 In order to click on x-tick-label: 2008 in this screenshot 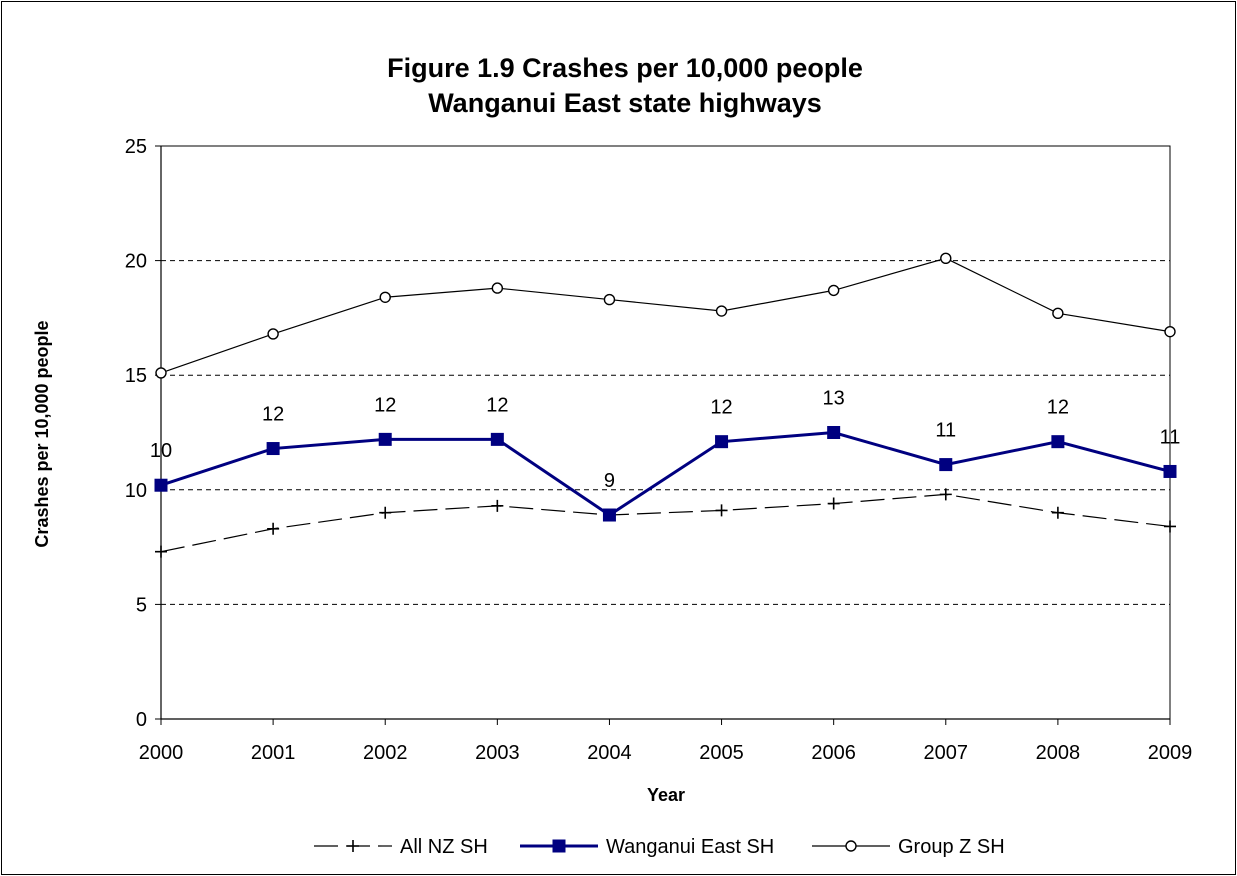, I will do `click(1058, 753)`.